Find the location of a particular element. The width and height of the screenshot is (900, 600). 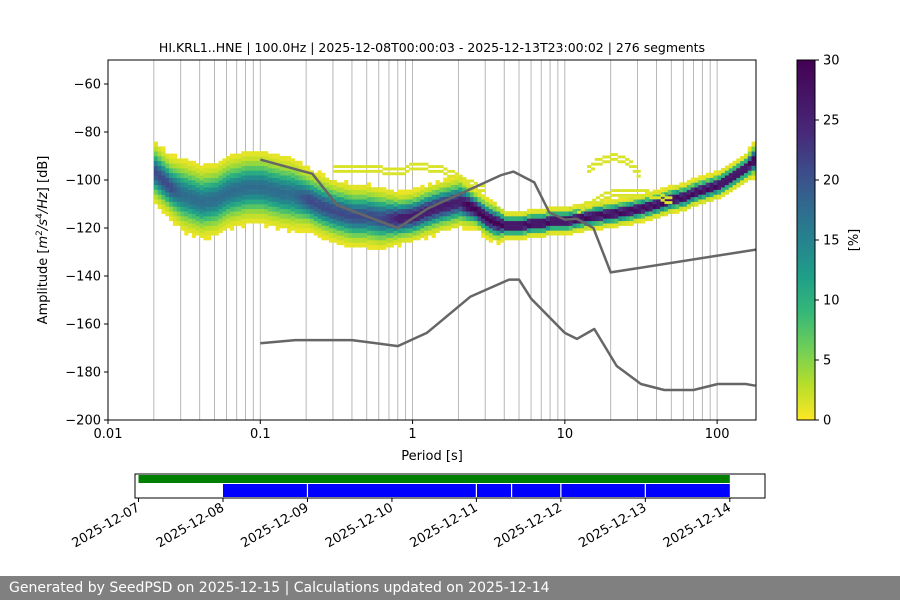

y-axis-ticks: −200−180−160−140−120−100−80−60 is located at coordinates (86, 253).